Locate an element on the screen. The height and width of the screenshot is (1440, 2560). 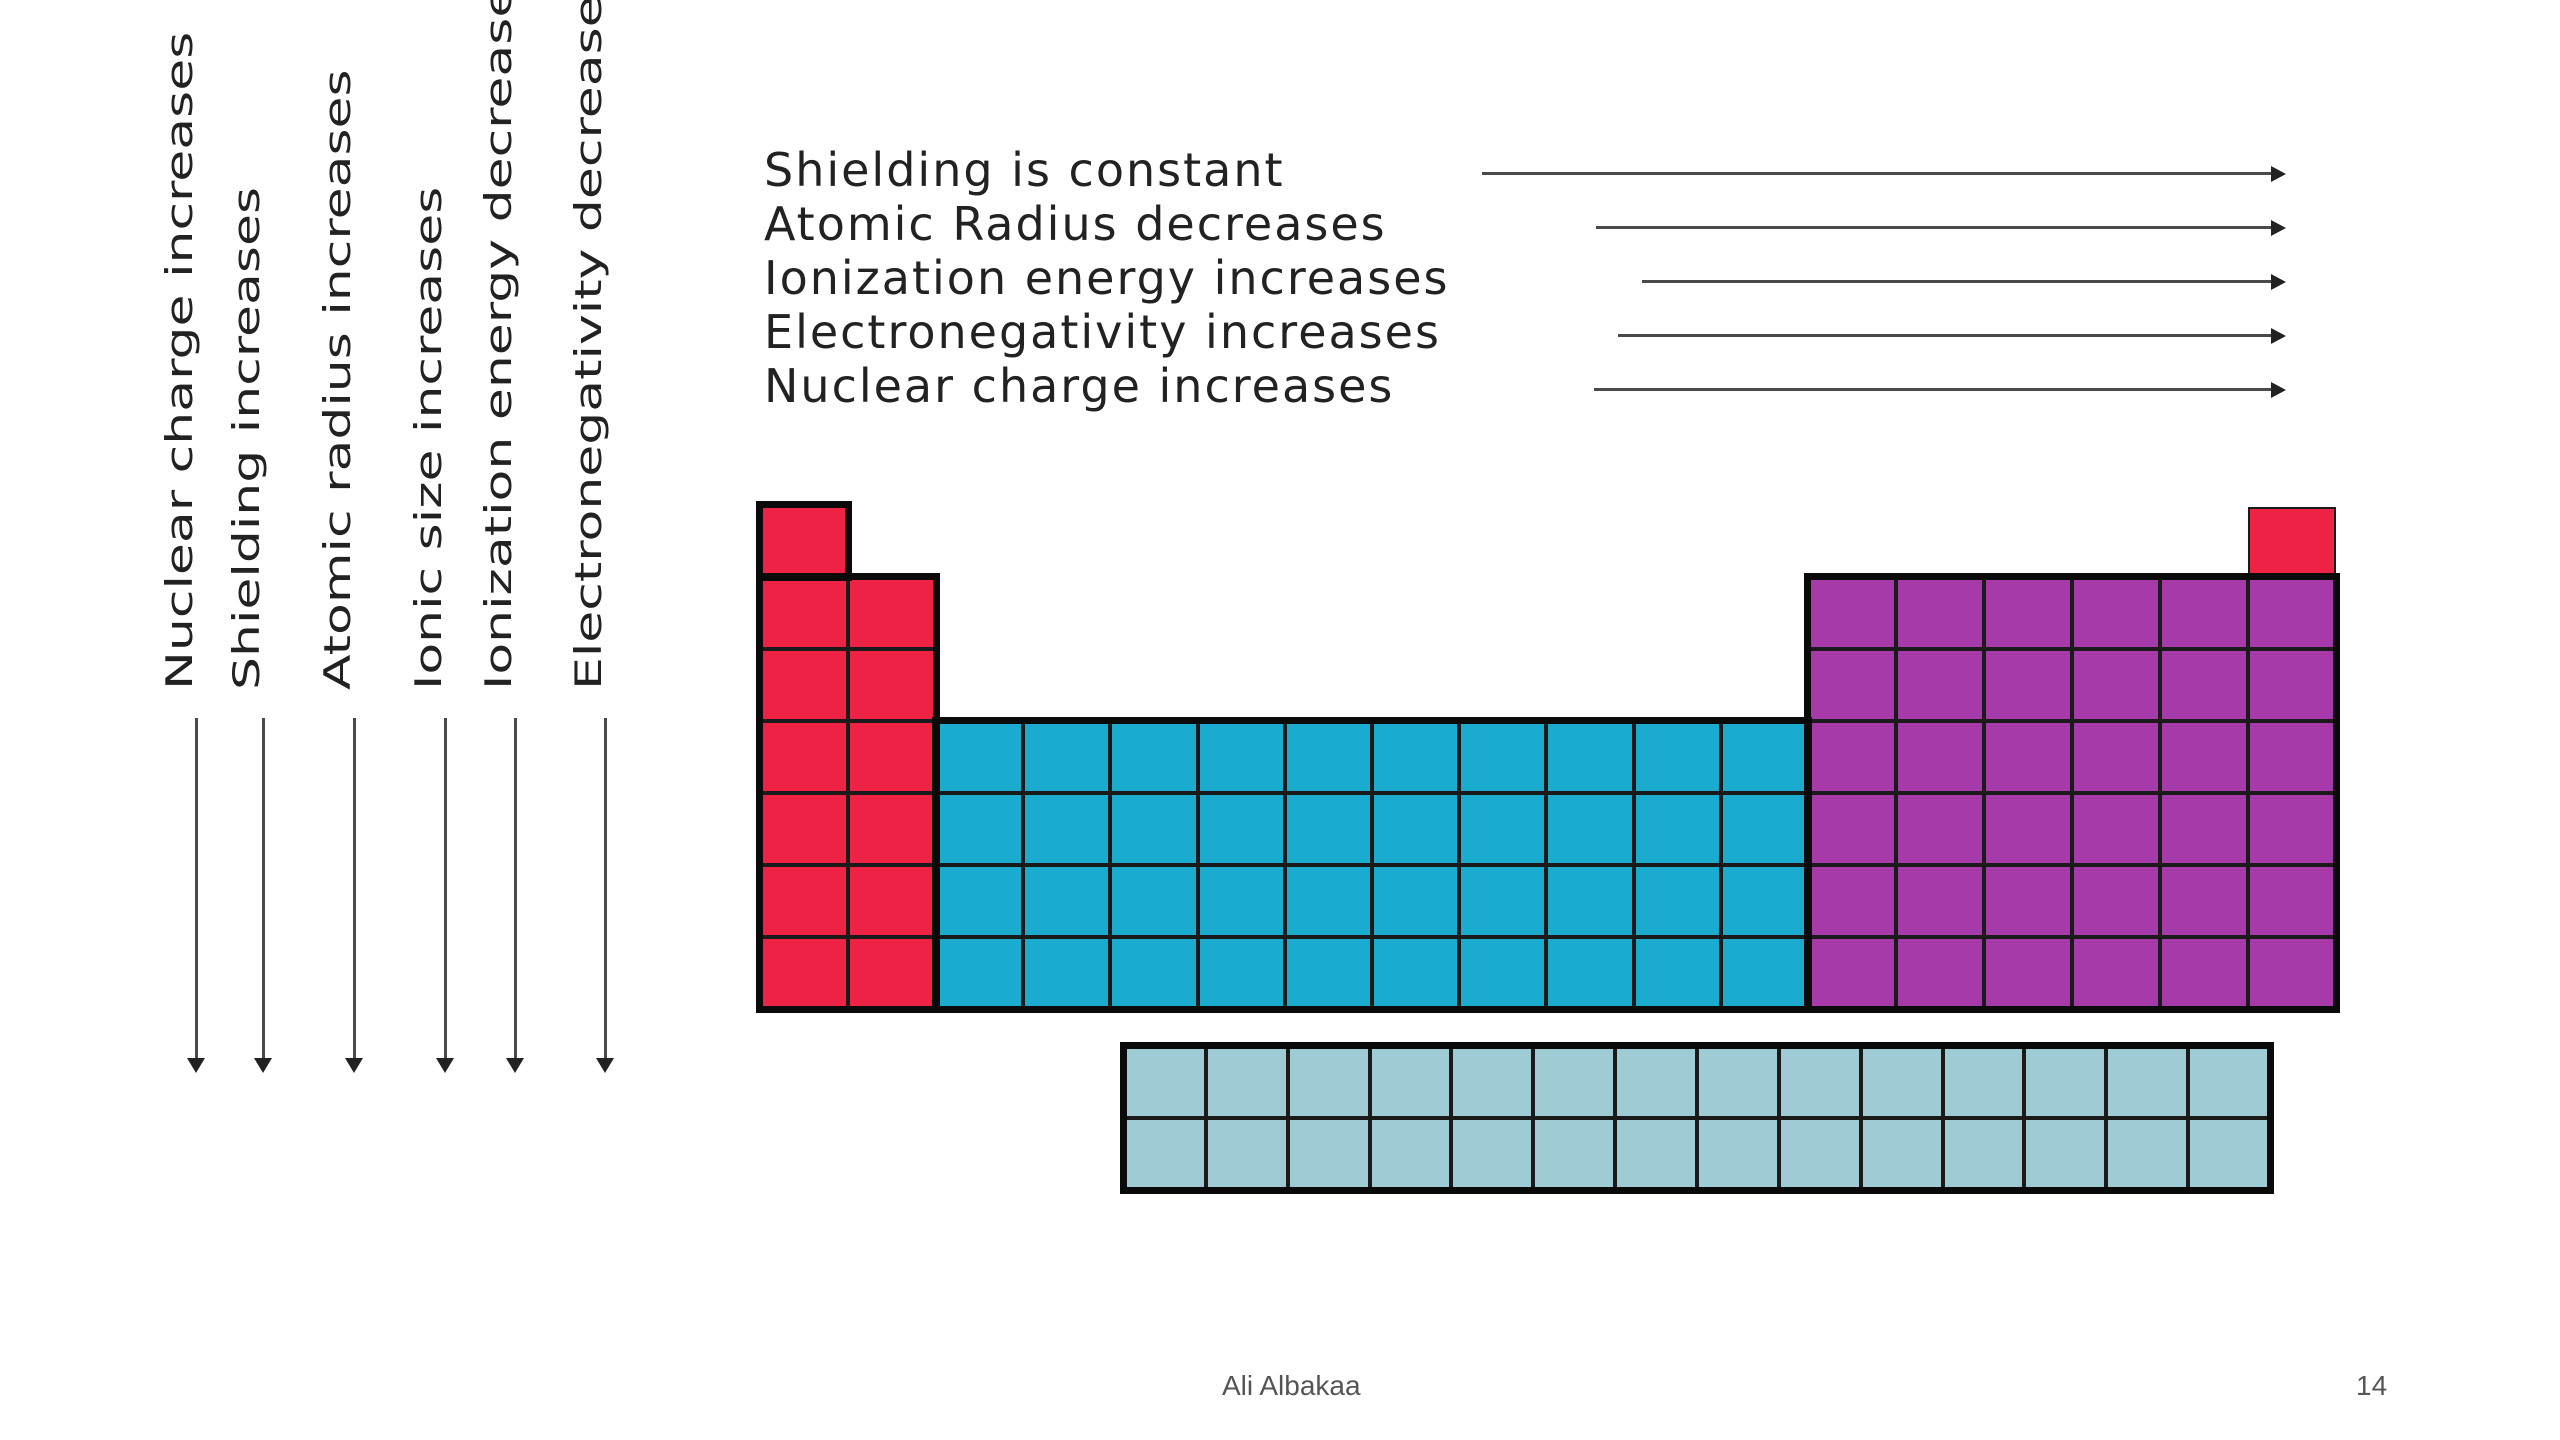
page-number: 14 is located at coordinates (2372, 1385).